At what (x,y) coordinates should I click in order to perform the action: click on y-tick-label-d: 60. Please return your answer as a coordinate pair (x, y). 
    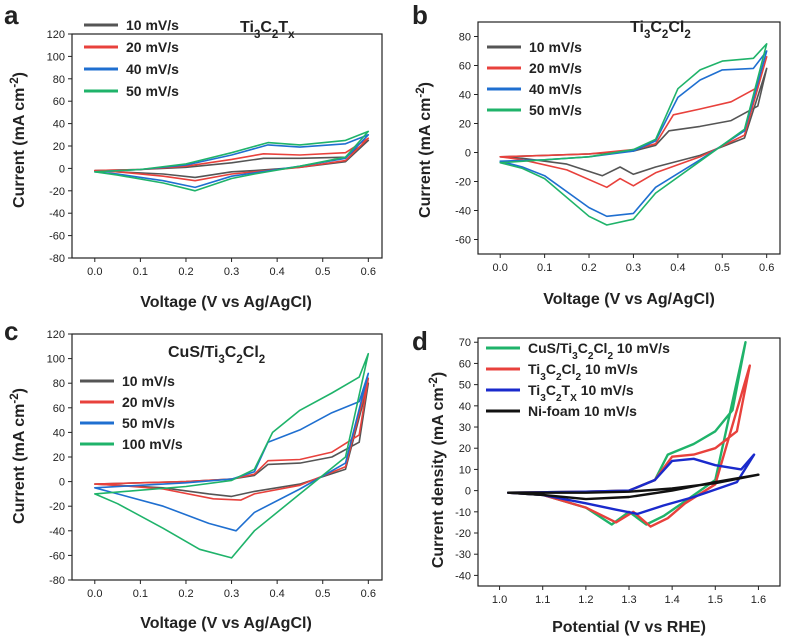
    Looking at the image, I should click on (465, 364).